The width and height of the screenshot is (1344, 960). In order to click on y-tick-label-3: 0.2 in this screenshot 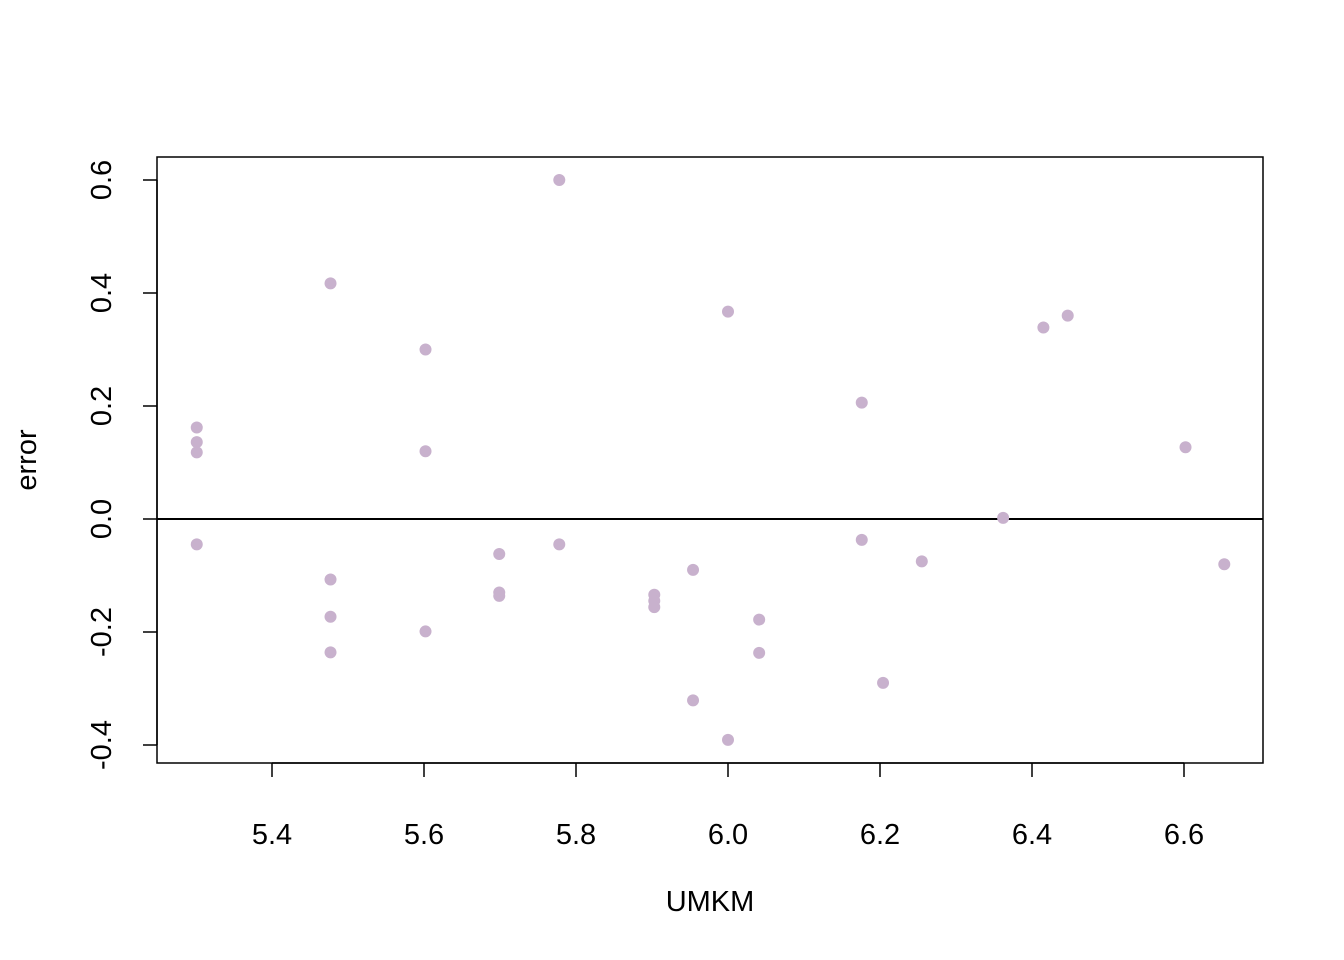, I will do `click(102, 406)`.